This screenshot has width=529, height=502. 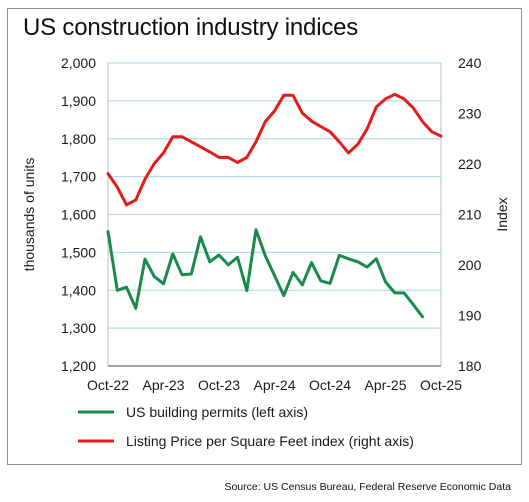 What do you see at coordinates (470, 265) in the screenshot?
I see `right-tick-label: 200` at bounding box center [470, 265].